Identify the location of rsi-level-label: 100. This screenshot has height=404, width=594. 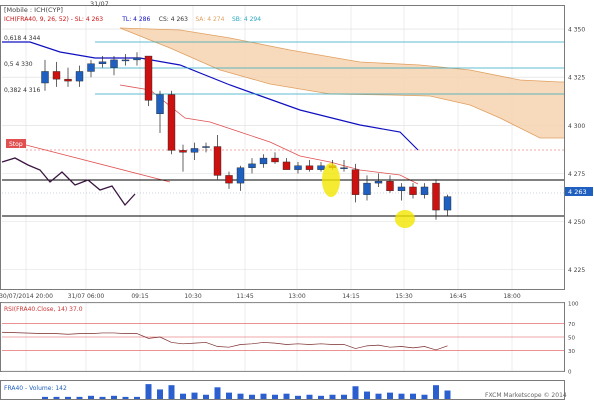
(573, 305).